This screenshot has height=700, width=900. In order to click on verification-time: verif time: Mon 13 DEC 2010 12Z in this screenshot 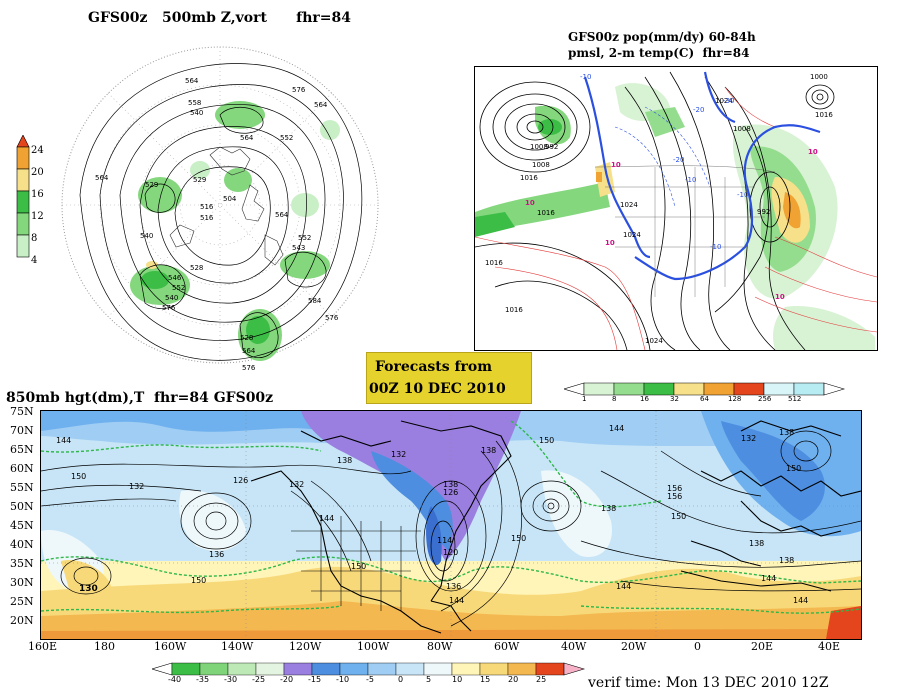, I will do `click(708, 683)`.